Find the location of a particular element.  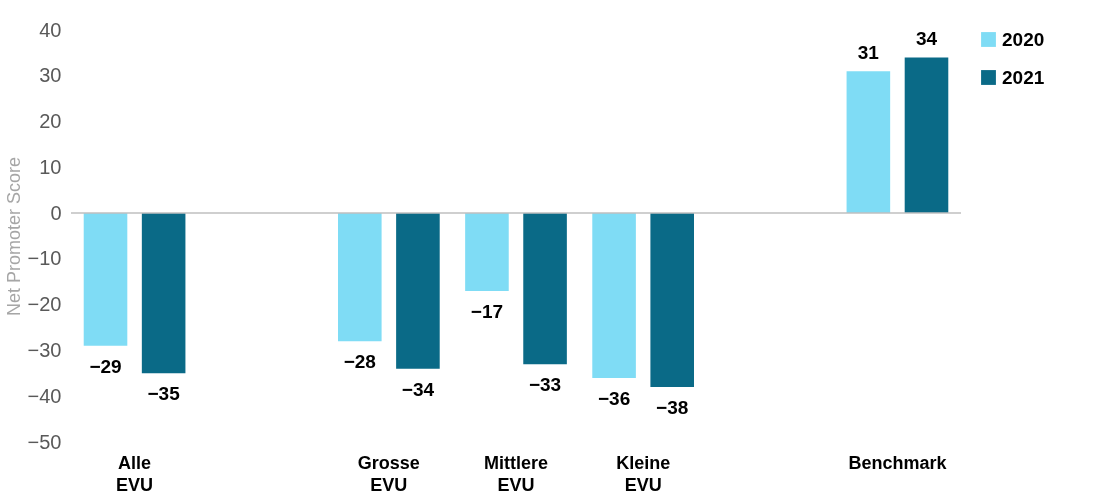

data-label: −35 is located at coordinates (164, 394).